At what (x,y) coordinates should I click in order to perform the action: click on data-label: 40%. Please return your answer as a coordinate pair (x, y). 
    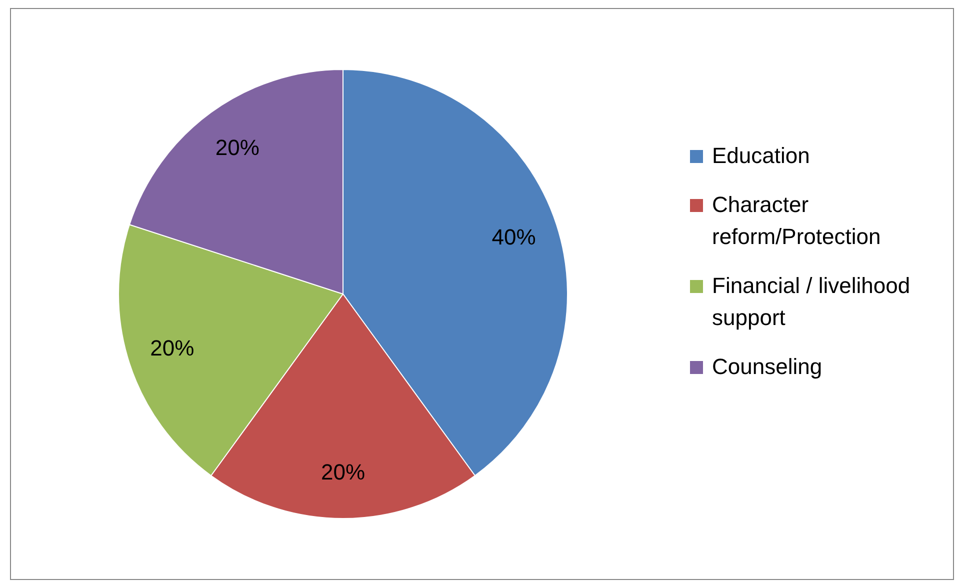
    Looking at the image, I should click on (514, 237).